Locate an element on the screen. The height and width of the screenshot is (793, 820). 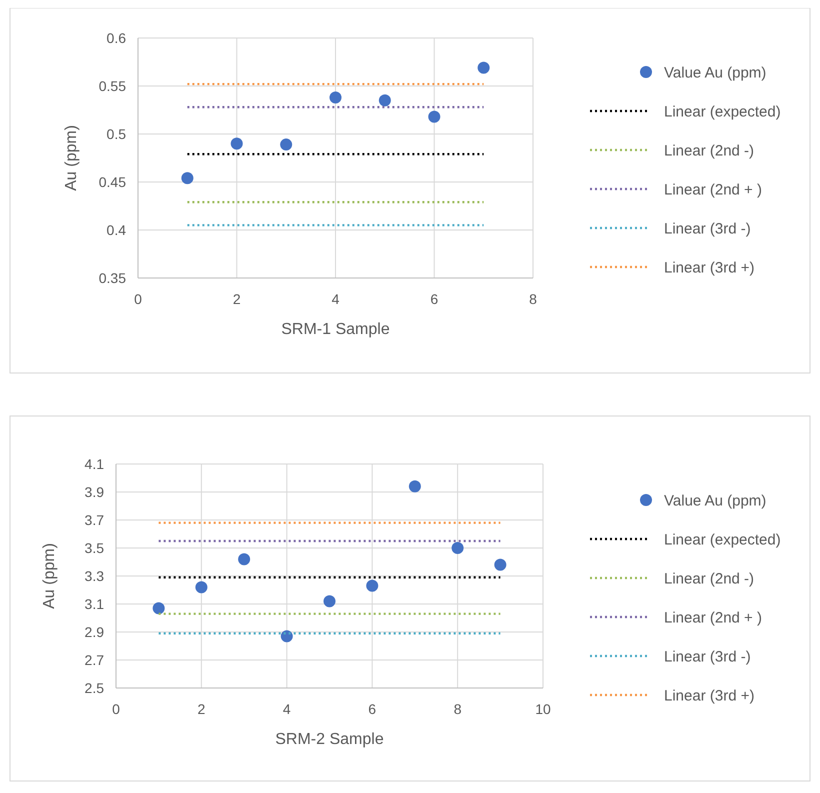
y-tick-label: 0.45 is located at coordinates (112, 182).